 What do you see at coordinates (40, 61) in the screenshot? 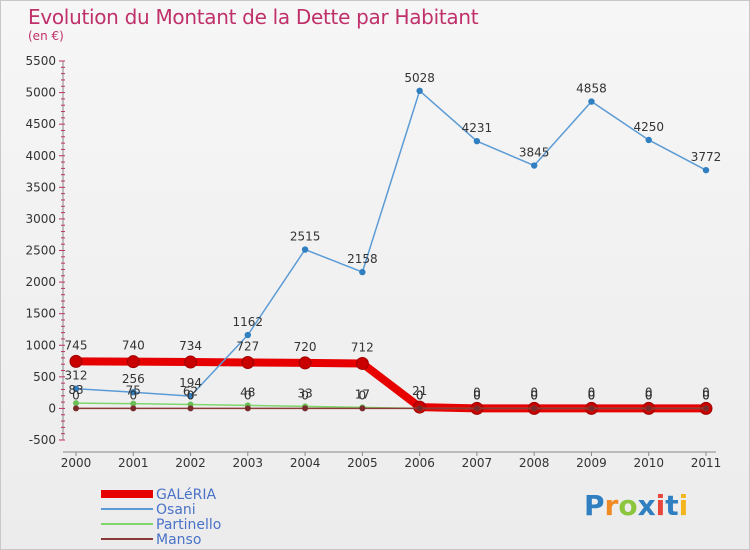
I see `y-tick-label: 5500` at bounding box center [40, 61].